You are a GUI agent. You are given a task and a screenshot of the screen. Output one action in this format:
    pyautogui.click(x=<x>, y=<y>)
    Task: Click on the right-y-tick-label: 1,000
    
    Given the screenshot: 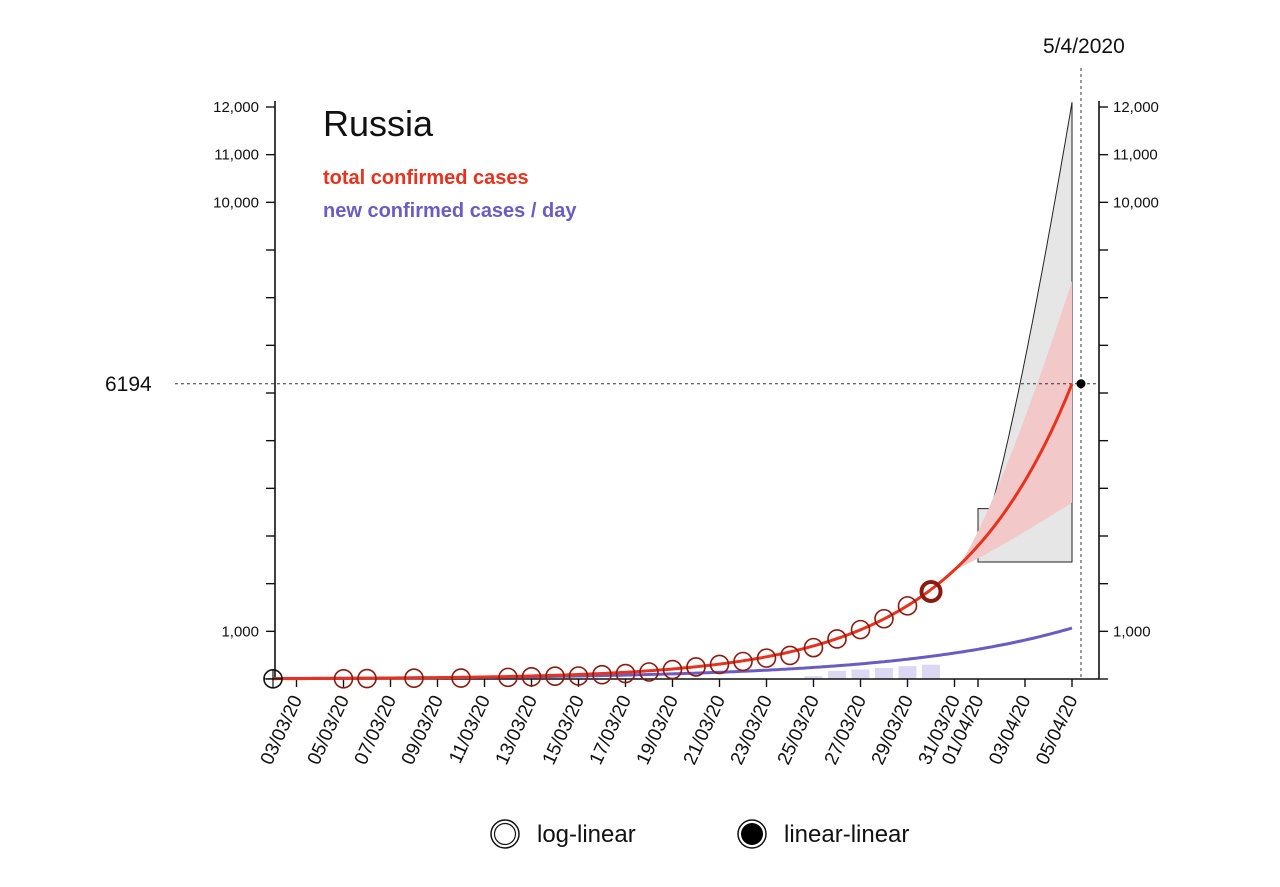 What is the action you would take?
    pyautogui.click(x=1132, y=631)
    